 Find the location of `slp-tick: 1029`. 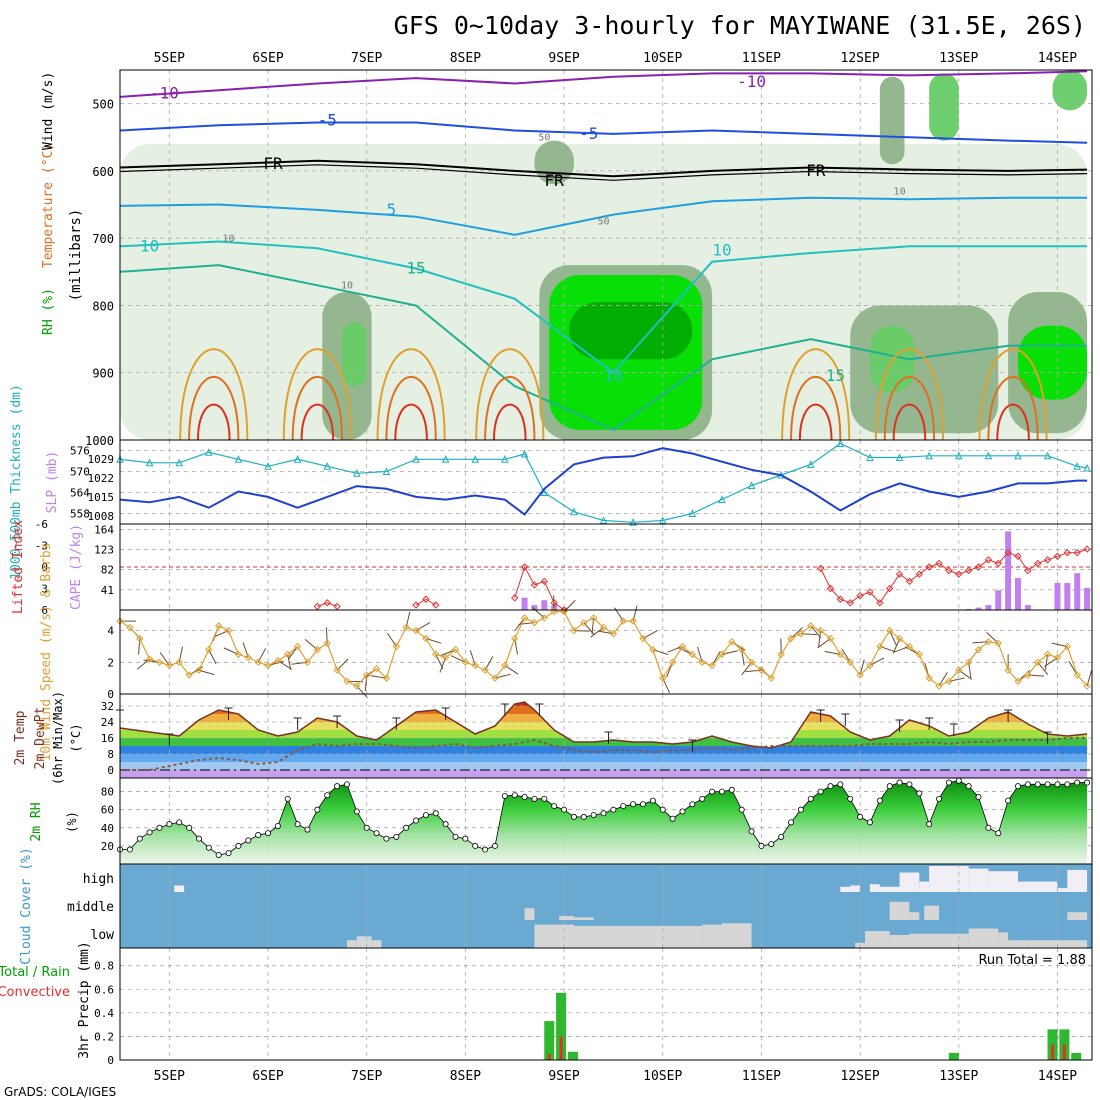

slp-tick: 1029 is located at coordinates (101, 459).